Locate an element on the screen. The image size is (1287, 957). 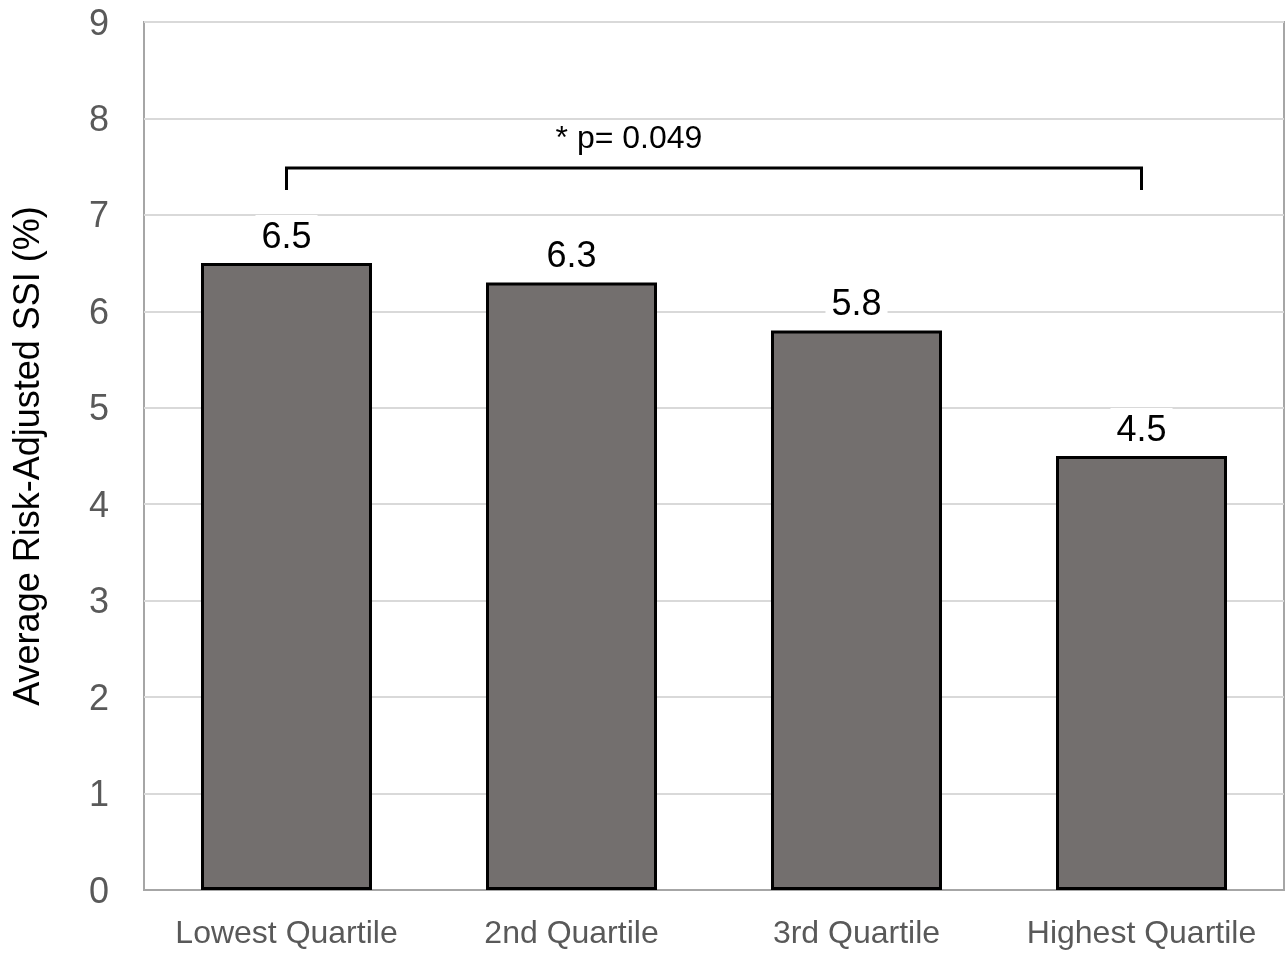
y-tick-label: 2 is located at coordinates (98, 697).